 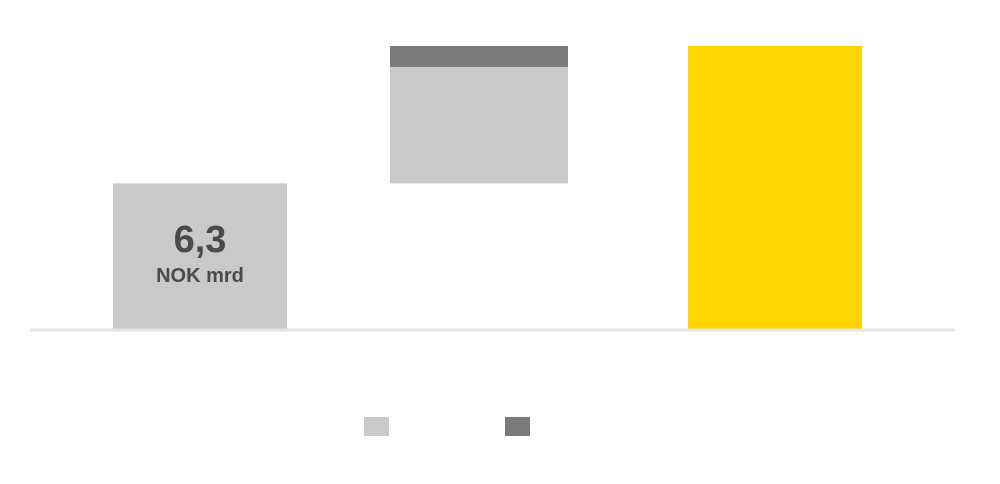 What do you see at coordinates (447, 426) in the screenshot?
I see `legend` at bounding box center [447, 426].